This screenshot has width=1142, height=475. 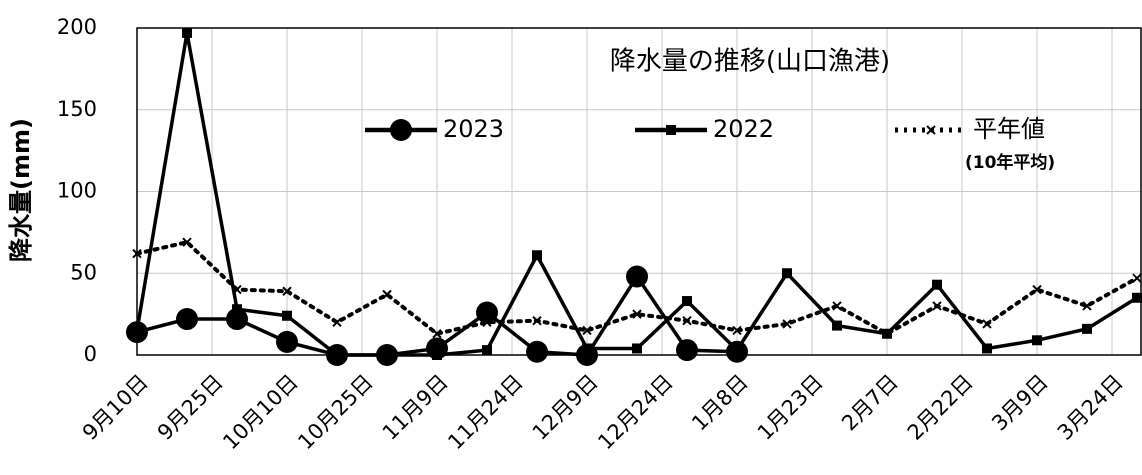 I want to click on legend-item: 平年値, so click(x=970, y=129).